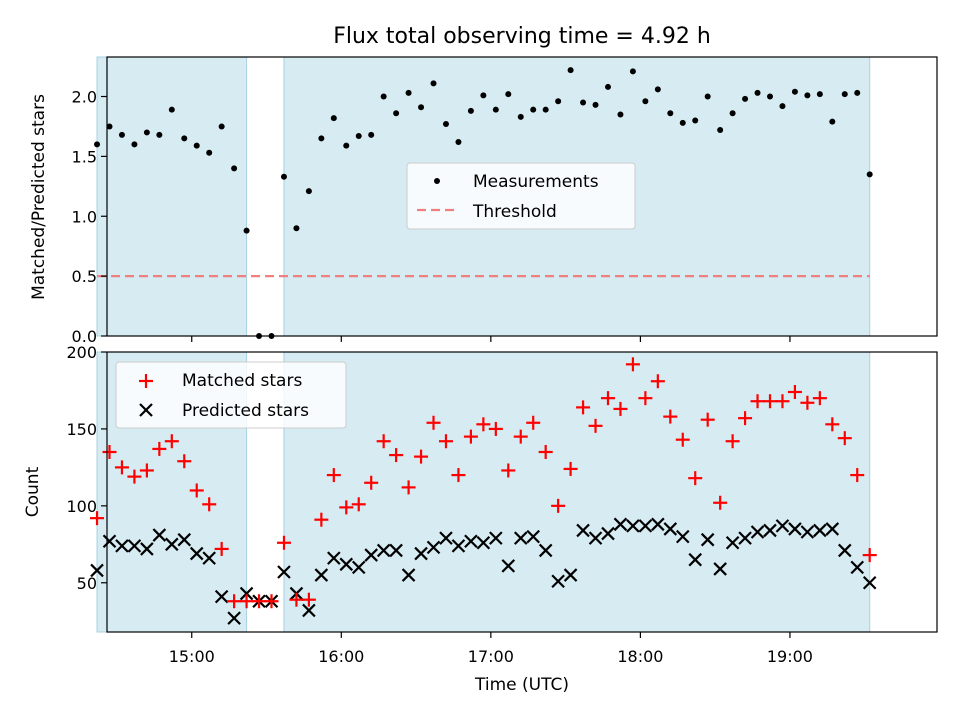 The height and width of the screenshot is (720, 960). I want to click on legend-measurements-marker, so click(437, 181).